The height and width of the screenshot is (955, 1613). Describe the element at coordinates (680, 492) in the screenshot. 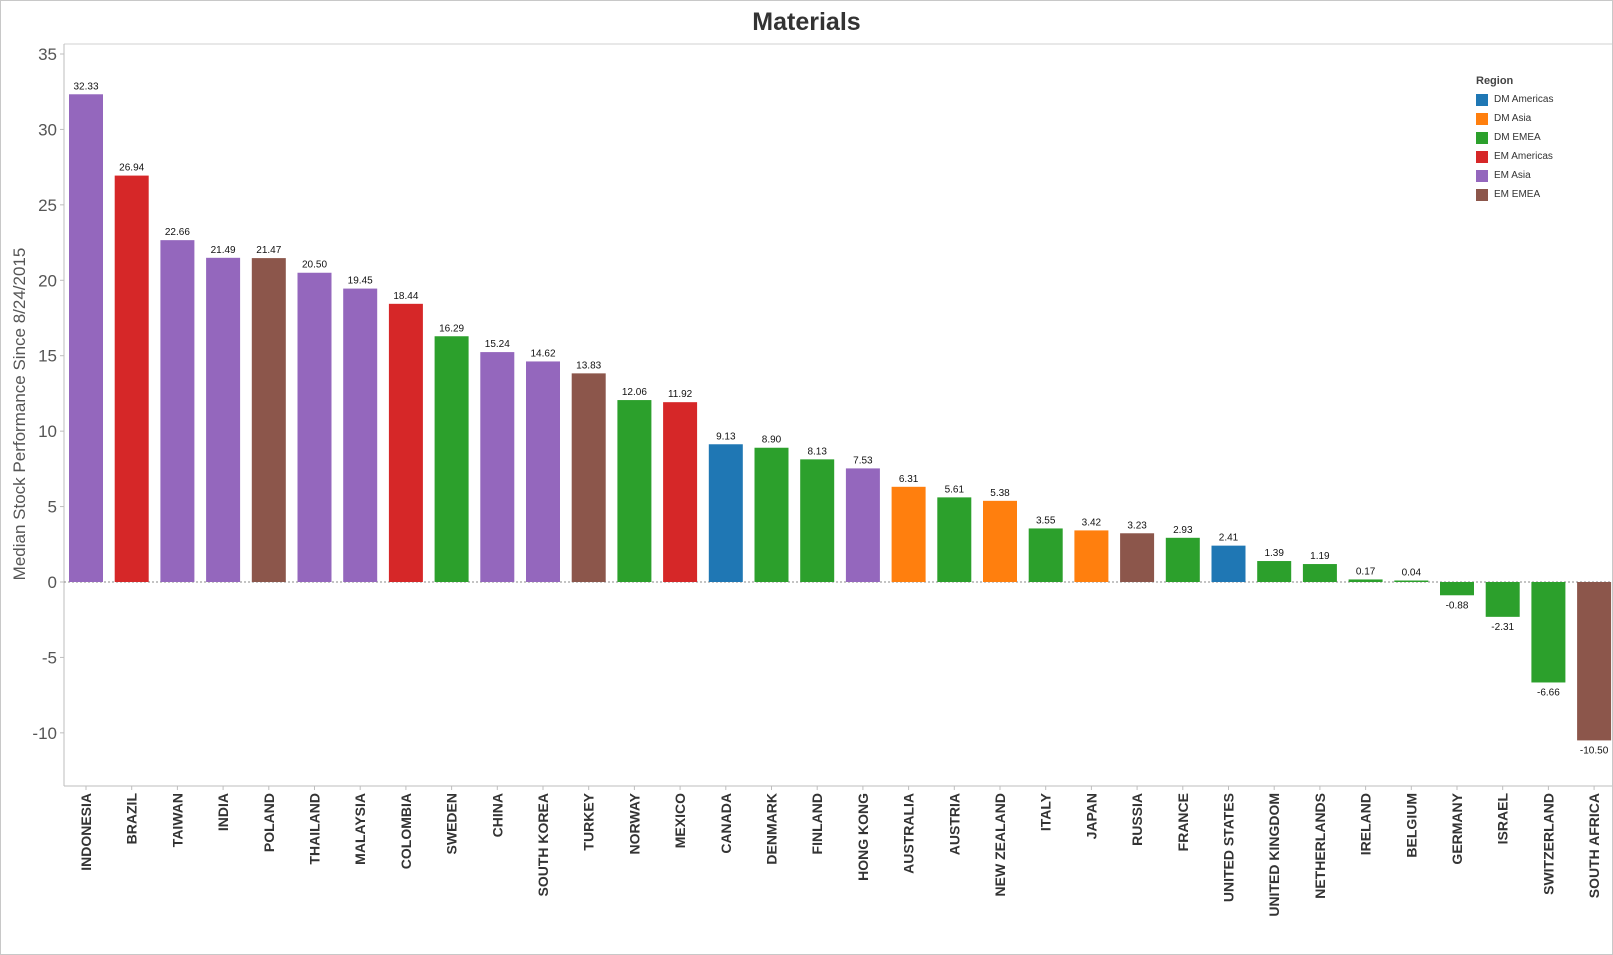

I see `bar-mexico` at that location.